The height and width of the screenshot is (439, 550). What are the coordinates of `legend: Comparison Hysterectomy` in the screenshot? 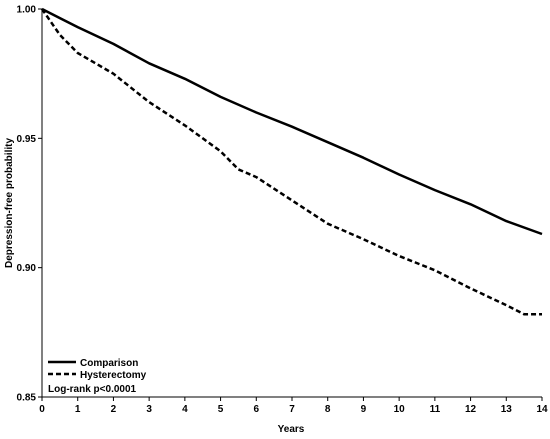 It's located at (97, 369).